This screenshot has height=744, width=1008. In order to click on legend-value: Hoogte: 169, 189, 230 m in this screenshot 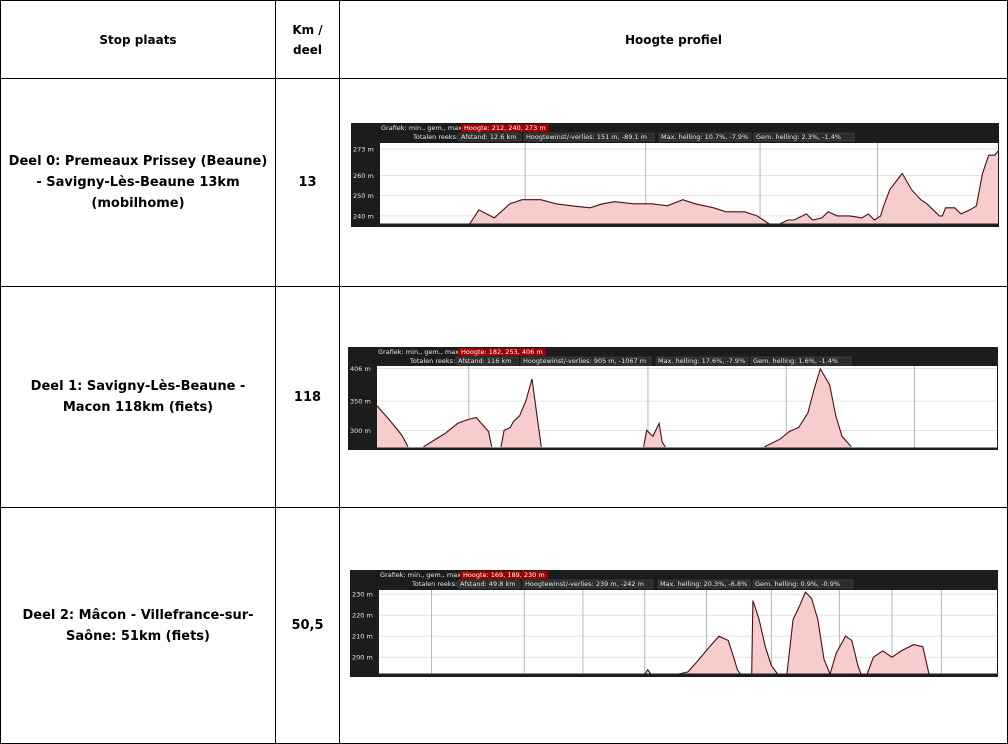, I will do `click(504, 575)`.